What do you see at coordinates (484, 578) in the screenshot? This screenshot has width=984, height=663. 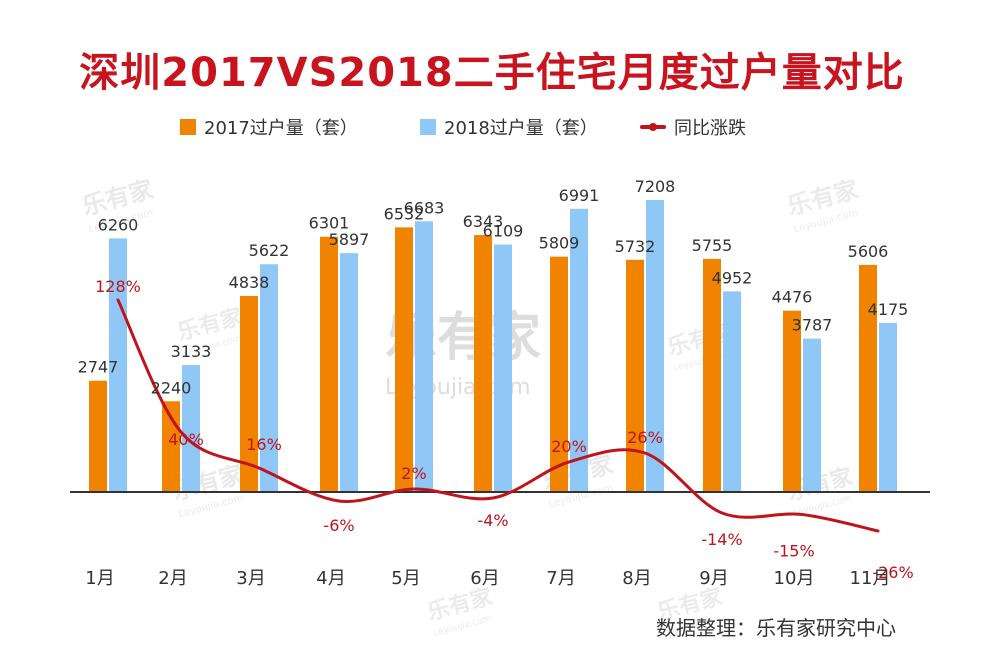 I see `x-tick-label: 6月` at bounding box center [484, 578].